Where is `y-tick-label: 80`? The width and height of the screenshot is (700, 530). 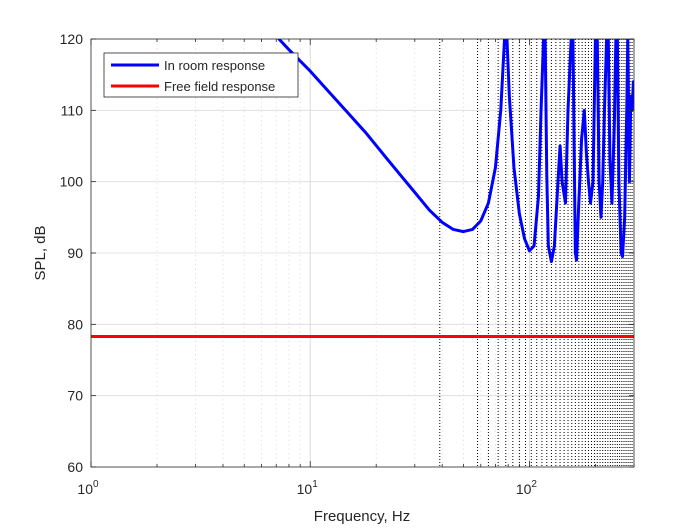
y-tick-label: 80 is located at coordinates (75, 324).